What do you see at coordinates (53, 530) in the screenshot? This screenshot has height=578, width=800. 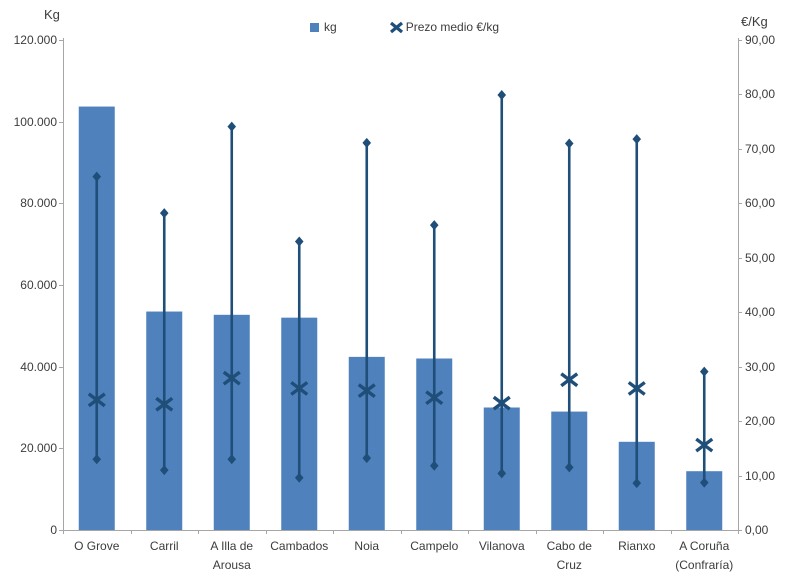 I see `left-axis-tick-label: 0` at bounding box center [53, 530].